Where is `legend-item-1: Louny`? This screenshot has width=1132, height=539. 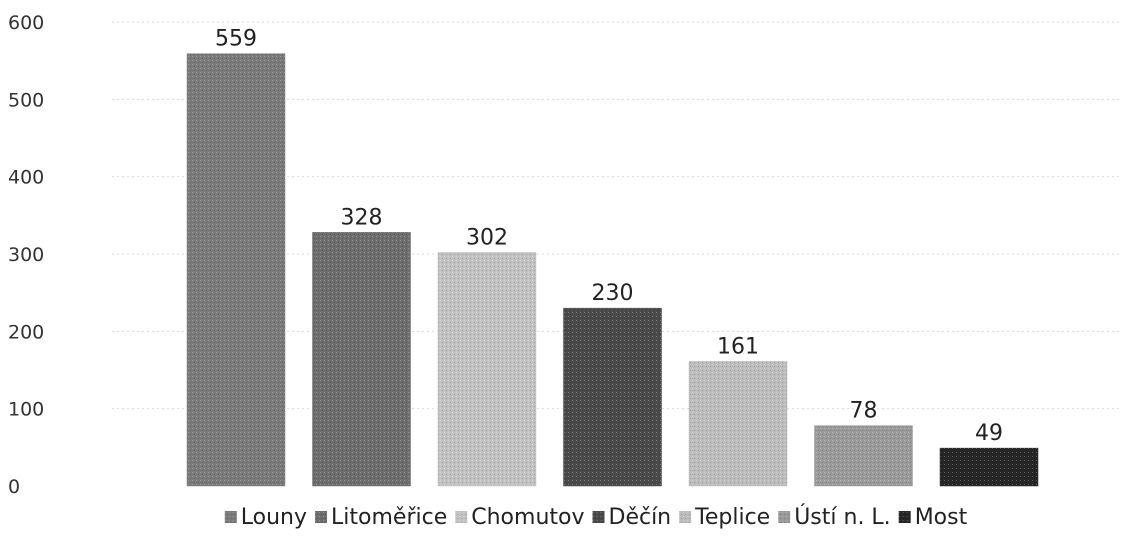
legend-item-1: Louny is located at coordinates (265, 517).